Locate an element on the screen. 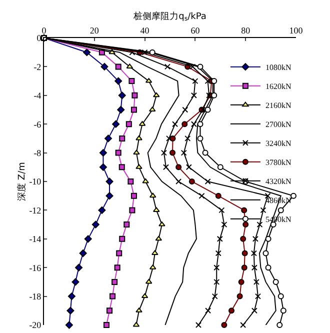 The width and height of the screenshot is (330, 333). legend-label: 3240kN is located at coordinates (278, 143).